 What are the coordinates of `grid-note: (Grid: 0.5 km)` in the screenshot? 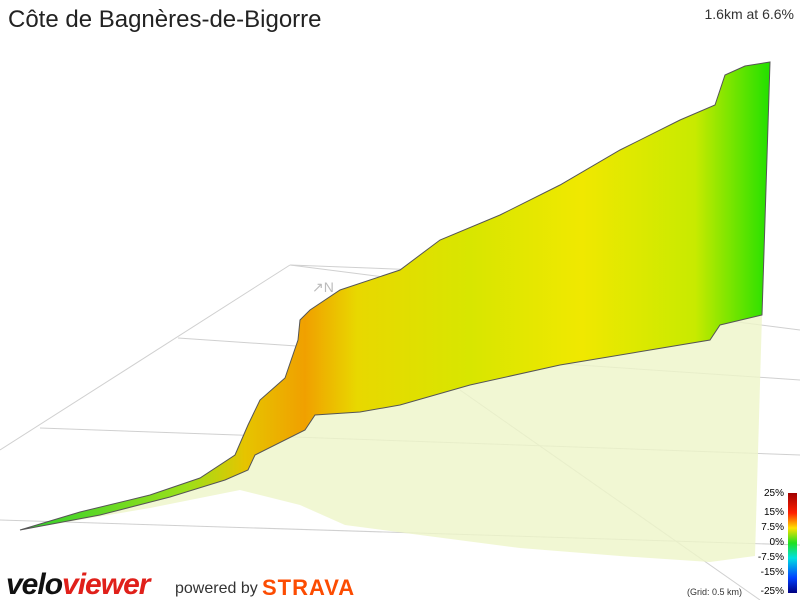 It's located at (714, 592).